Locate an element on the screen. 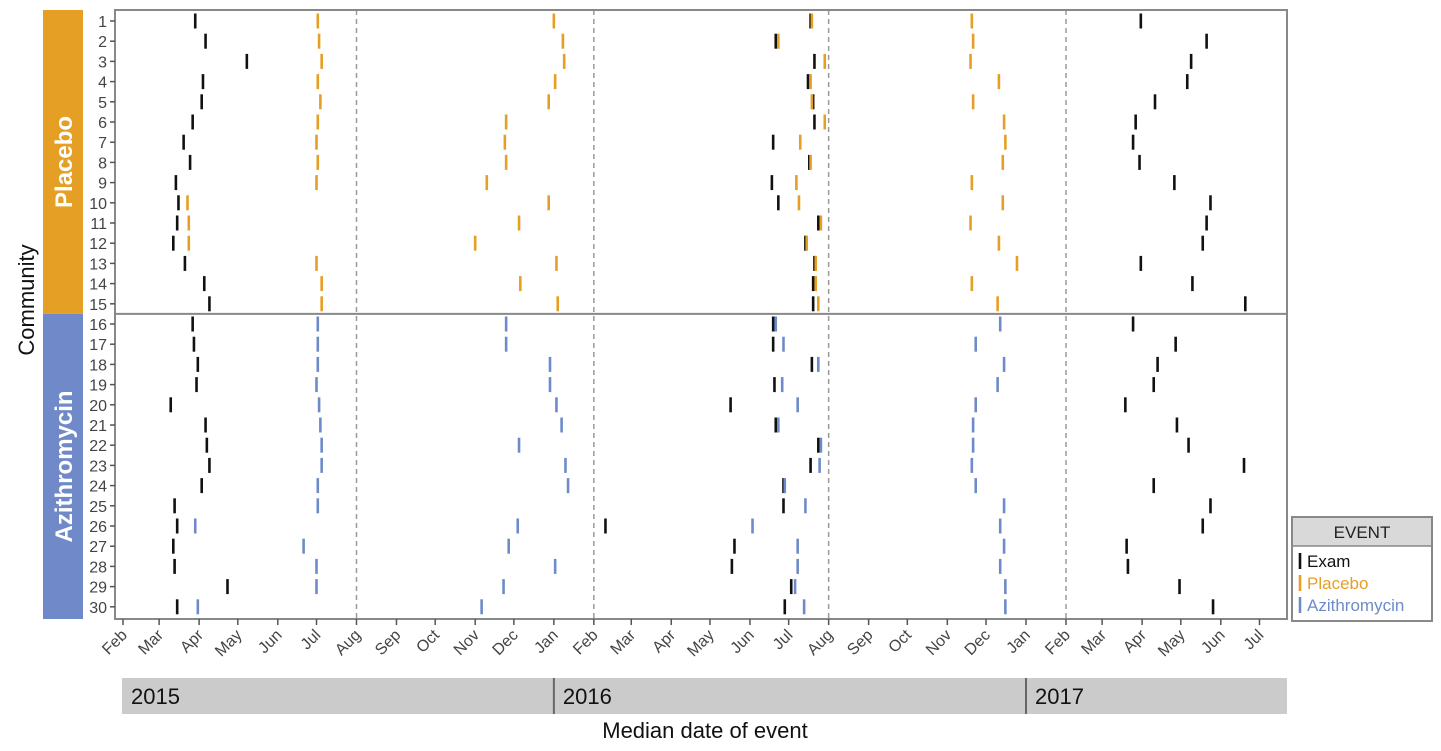  y-tick-label: 15 is located at coordinates (98, 305).